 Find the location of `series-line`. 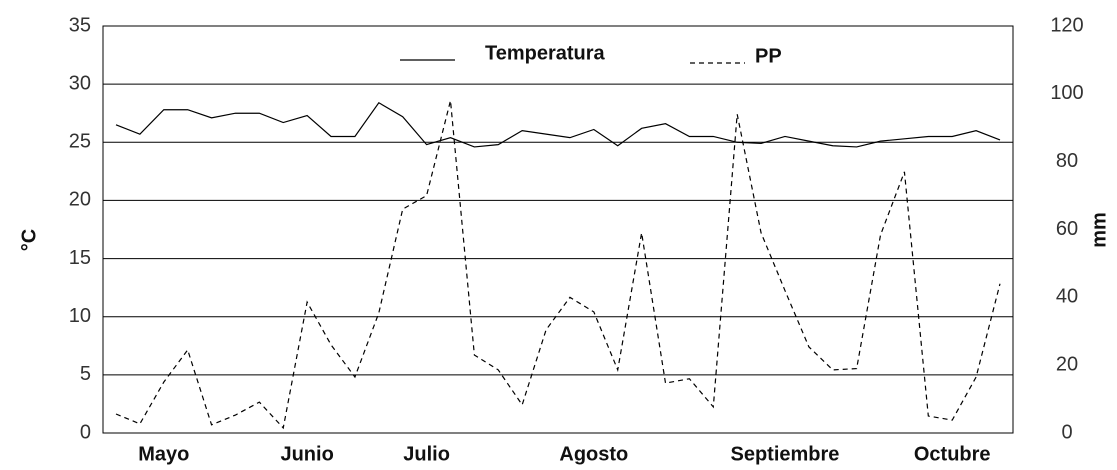

series-line is located at coordinates (558, 124).